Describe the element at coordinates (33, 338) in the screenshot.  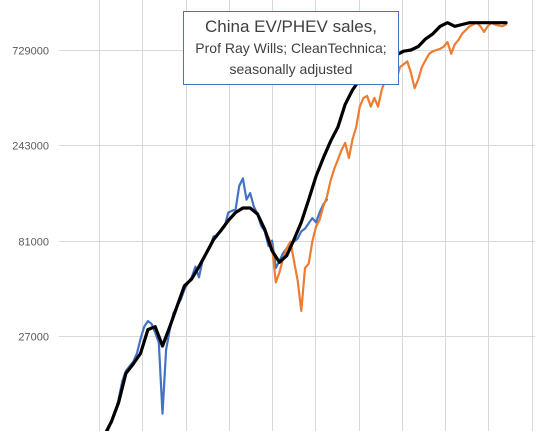
I see `y-tick-label: 27000` at that location.